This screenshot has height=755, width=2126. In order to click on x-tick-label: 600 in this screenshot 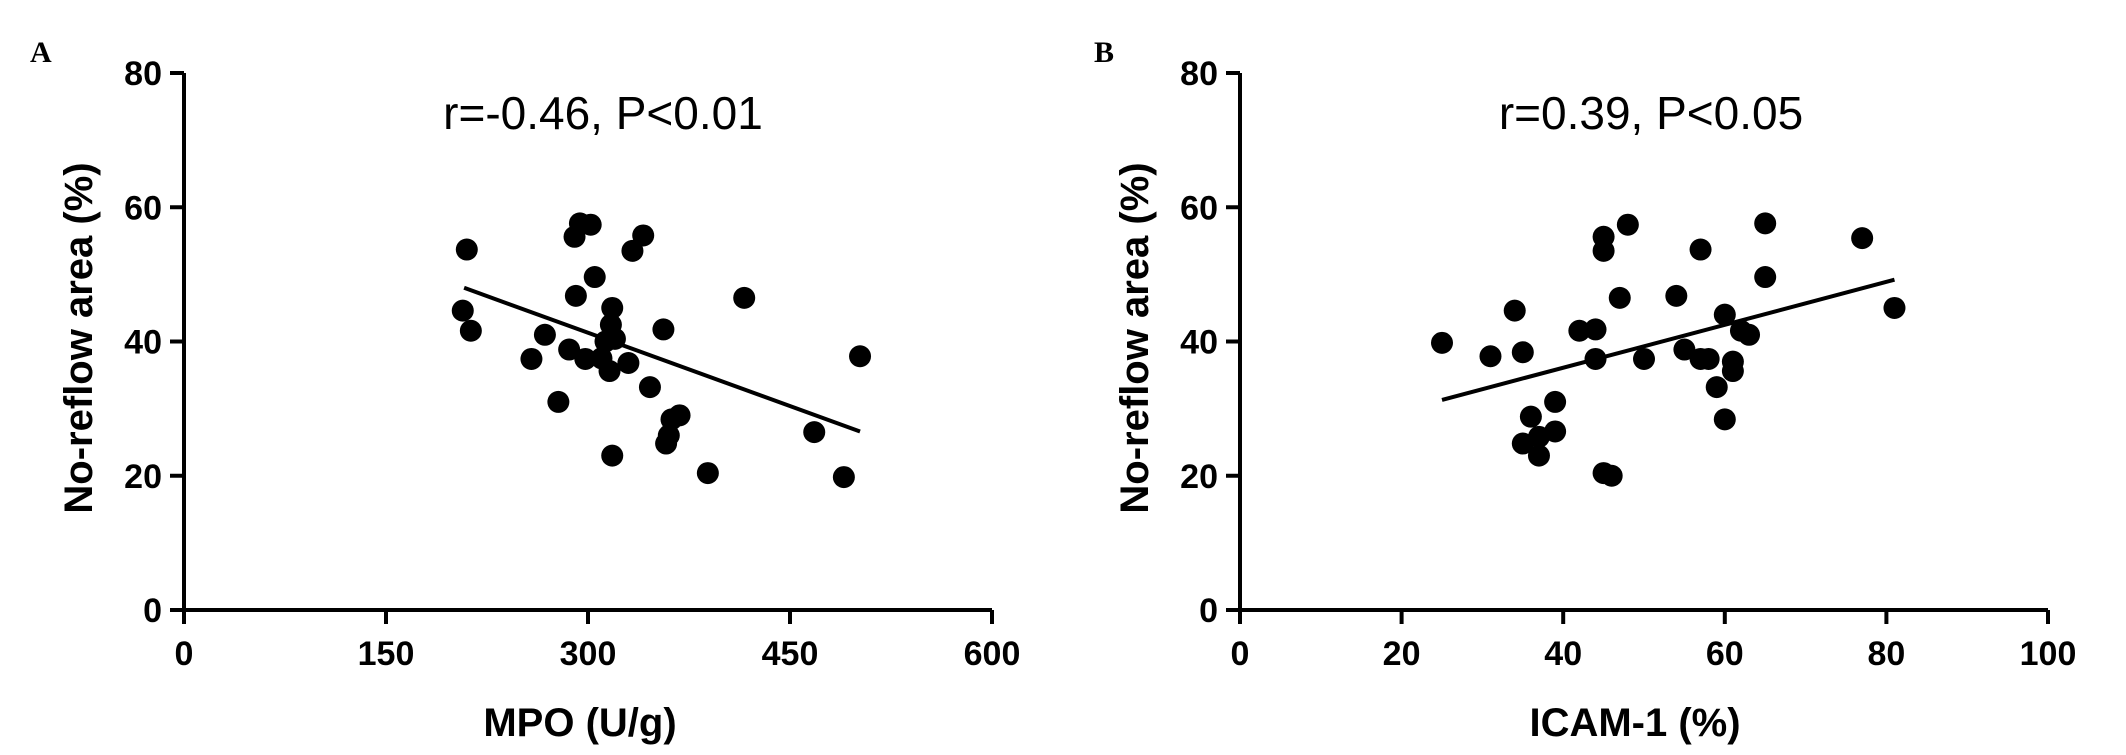, I will do `click(992, 654)`.